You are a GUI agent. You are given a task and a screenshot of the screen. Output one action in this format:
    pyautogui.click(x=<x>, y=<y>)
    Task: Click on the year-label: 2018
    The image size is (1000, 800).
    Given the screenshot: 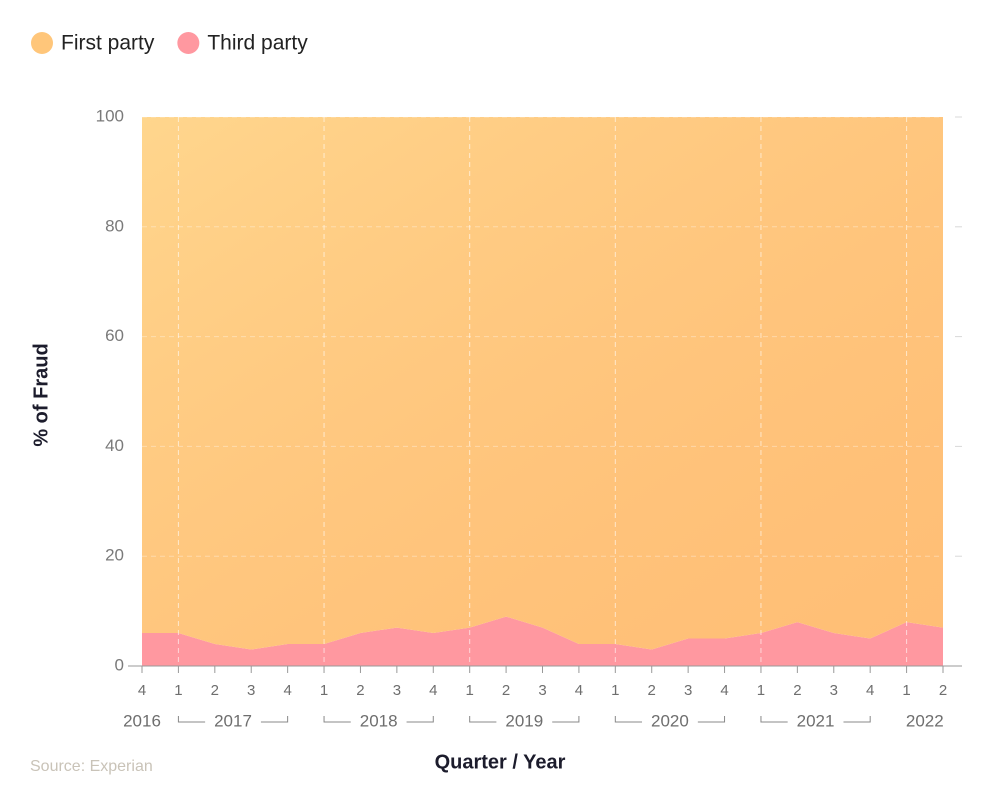 What is the action you would take?
    pyautogui.click(x=379, y=720)
    